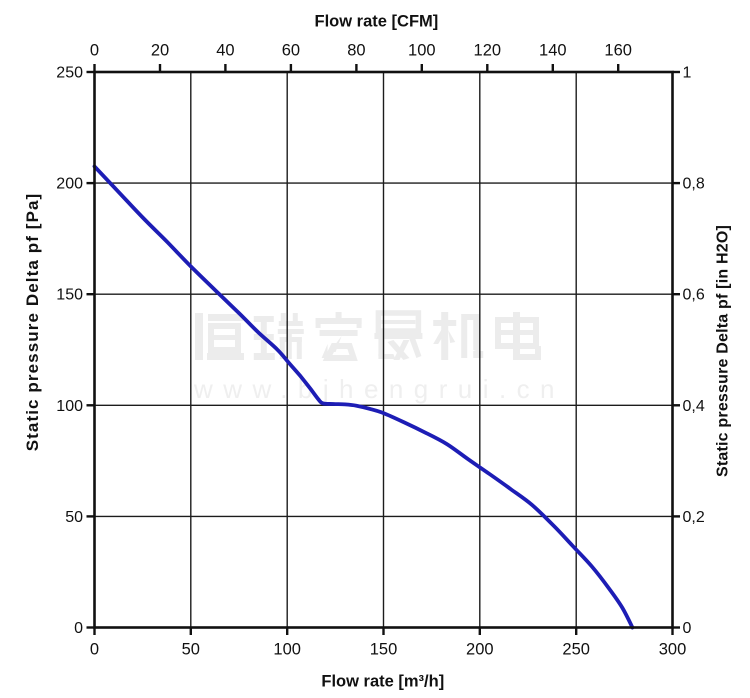 The width and height of the screenshot is (750, 698). What do you see at coordinates (694, 184) in the screenshot?
I see `svg-text: 0,8` at bounding box center [694, 184].